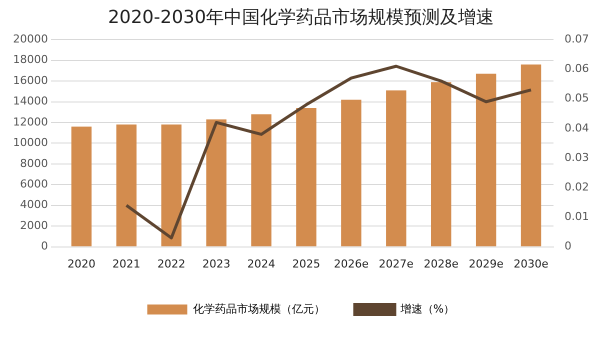 The height and width of the screenshot is (345, 602). What do you see at coordinates (486, 263) in the screenshot?
I see `x-tick-label: 2029e` at bounding box center [486, 263].